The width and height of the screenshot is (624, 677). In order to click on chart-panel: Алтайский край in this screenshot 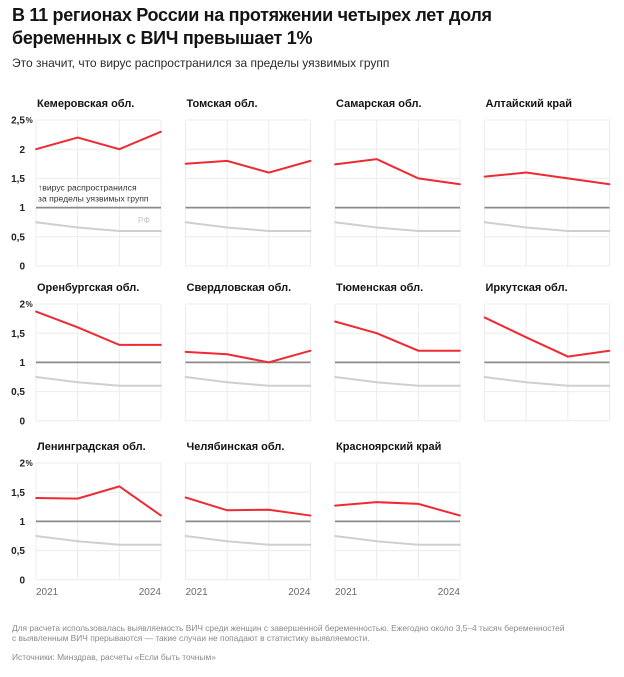, I will do `click(547, 182)`.